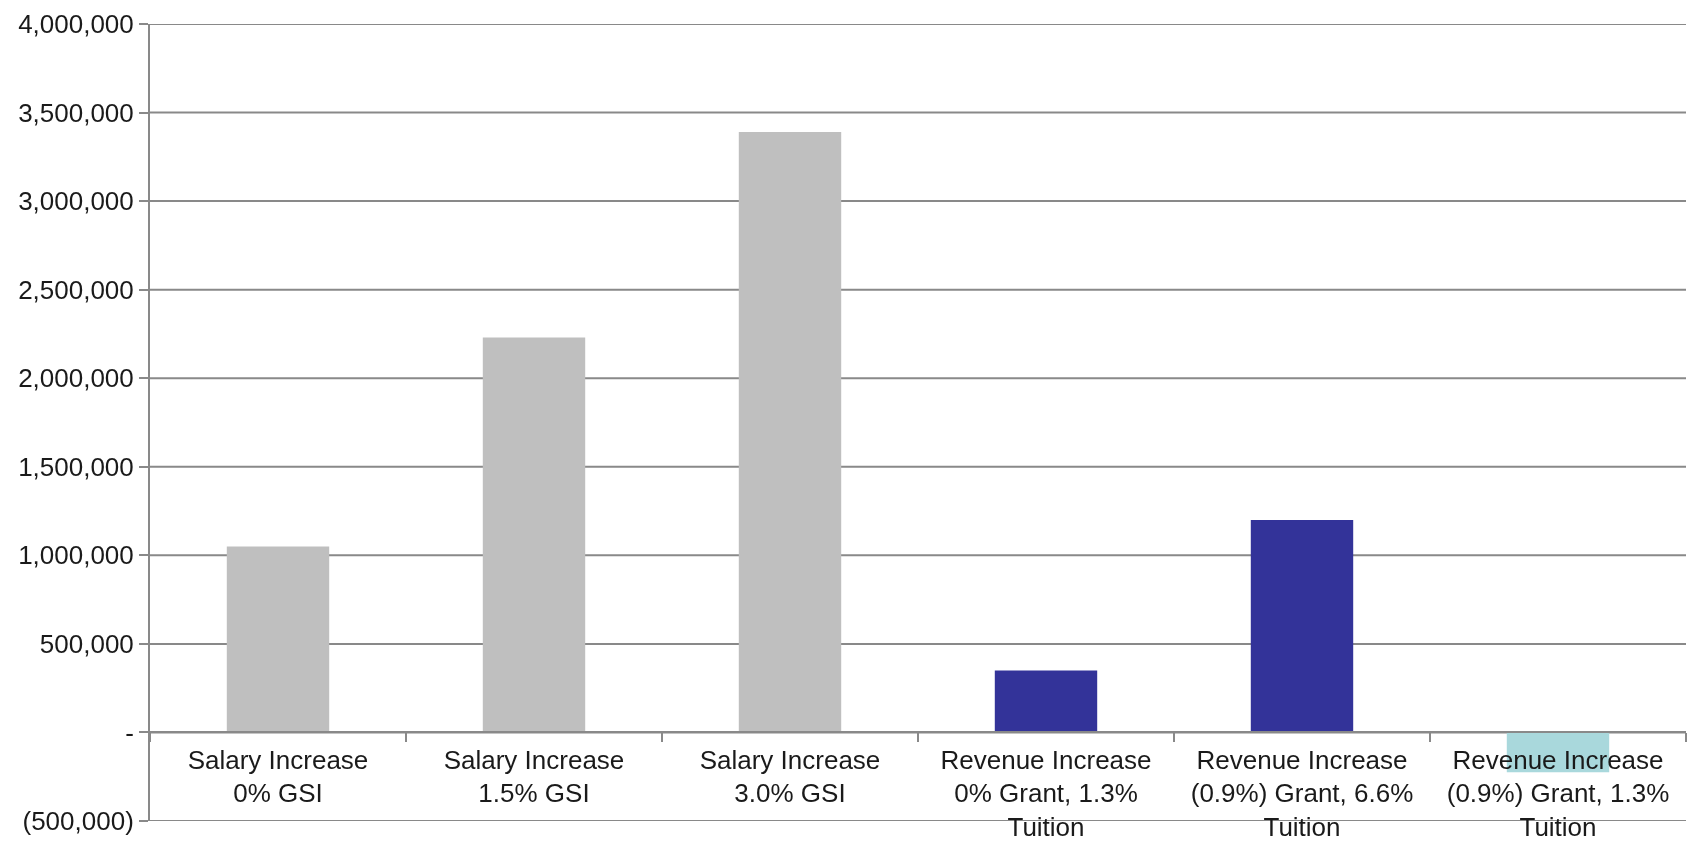 This screenshot has height=847, width=1692. I want to click on y-tick-label: 2,000,000, so click(76, 378).